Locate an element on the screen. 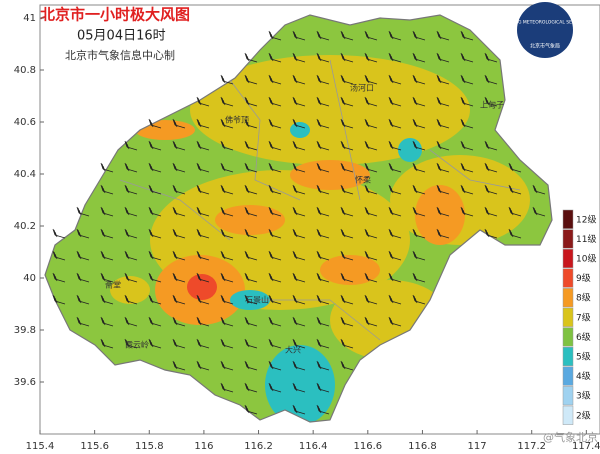  y-tick-label: 41 is located at coordinates (29, 18).